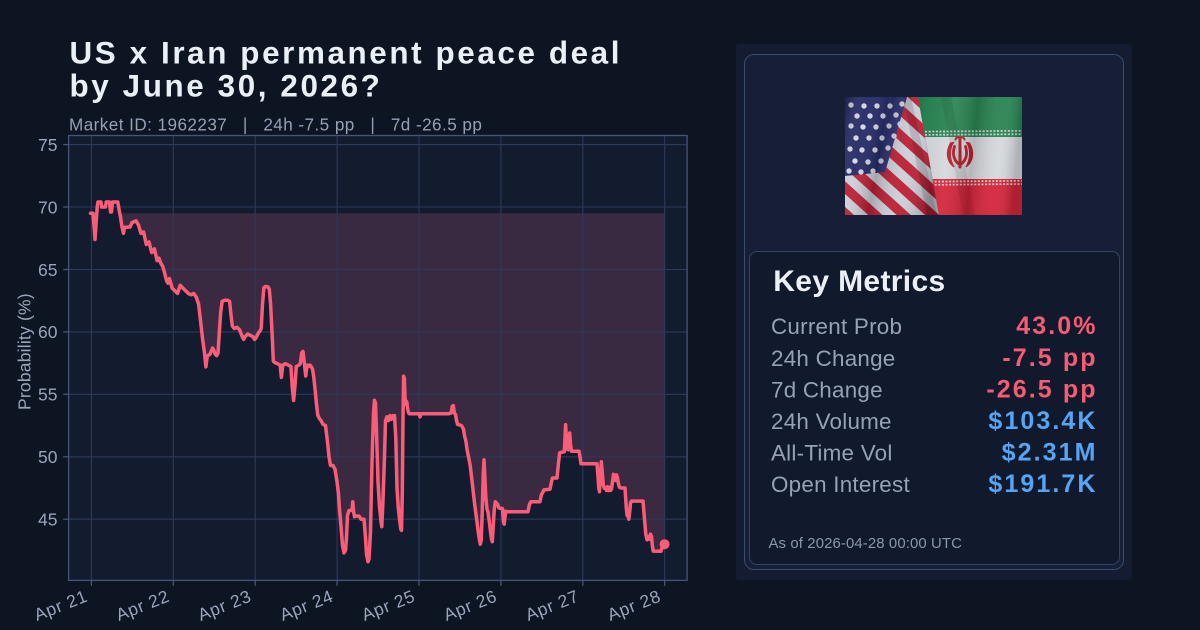 This screenshot has width=1200, height=630. Describe the element at coordinates (836, 326) in the screenshot. I see `svg-text: Current Prob` at that location.